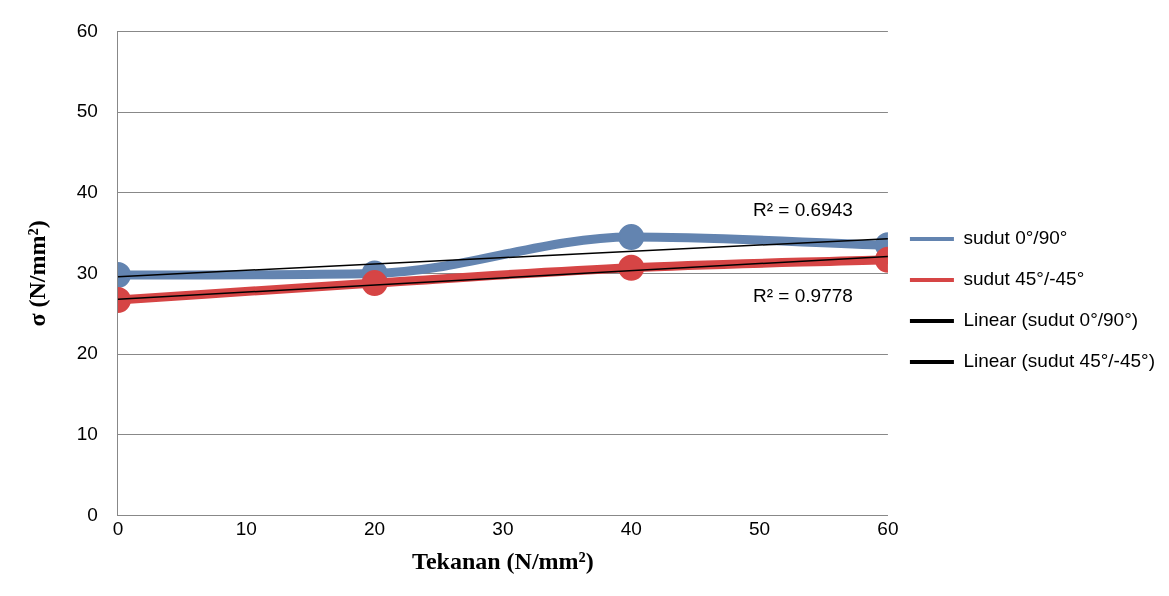  Describe the element at coordinates (87, 111) in the screenshot. I see `y-tick-label: 50` at that location.